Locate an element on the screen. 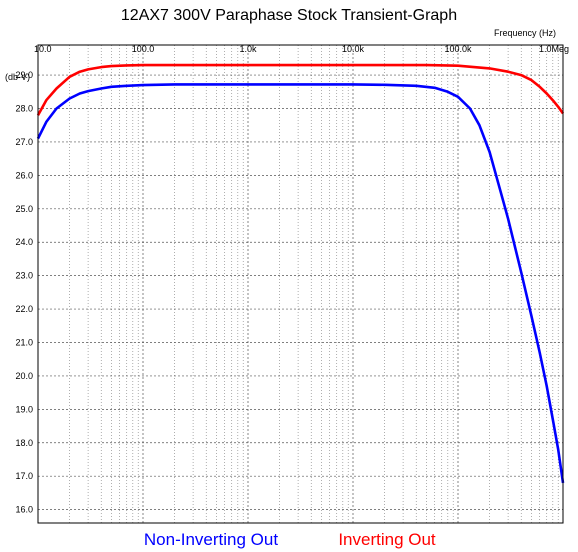  y-tick-label: 18.0 is located at coordinates (24, 443).